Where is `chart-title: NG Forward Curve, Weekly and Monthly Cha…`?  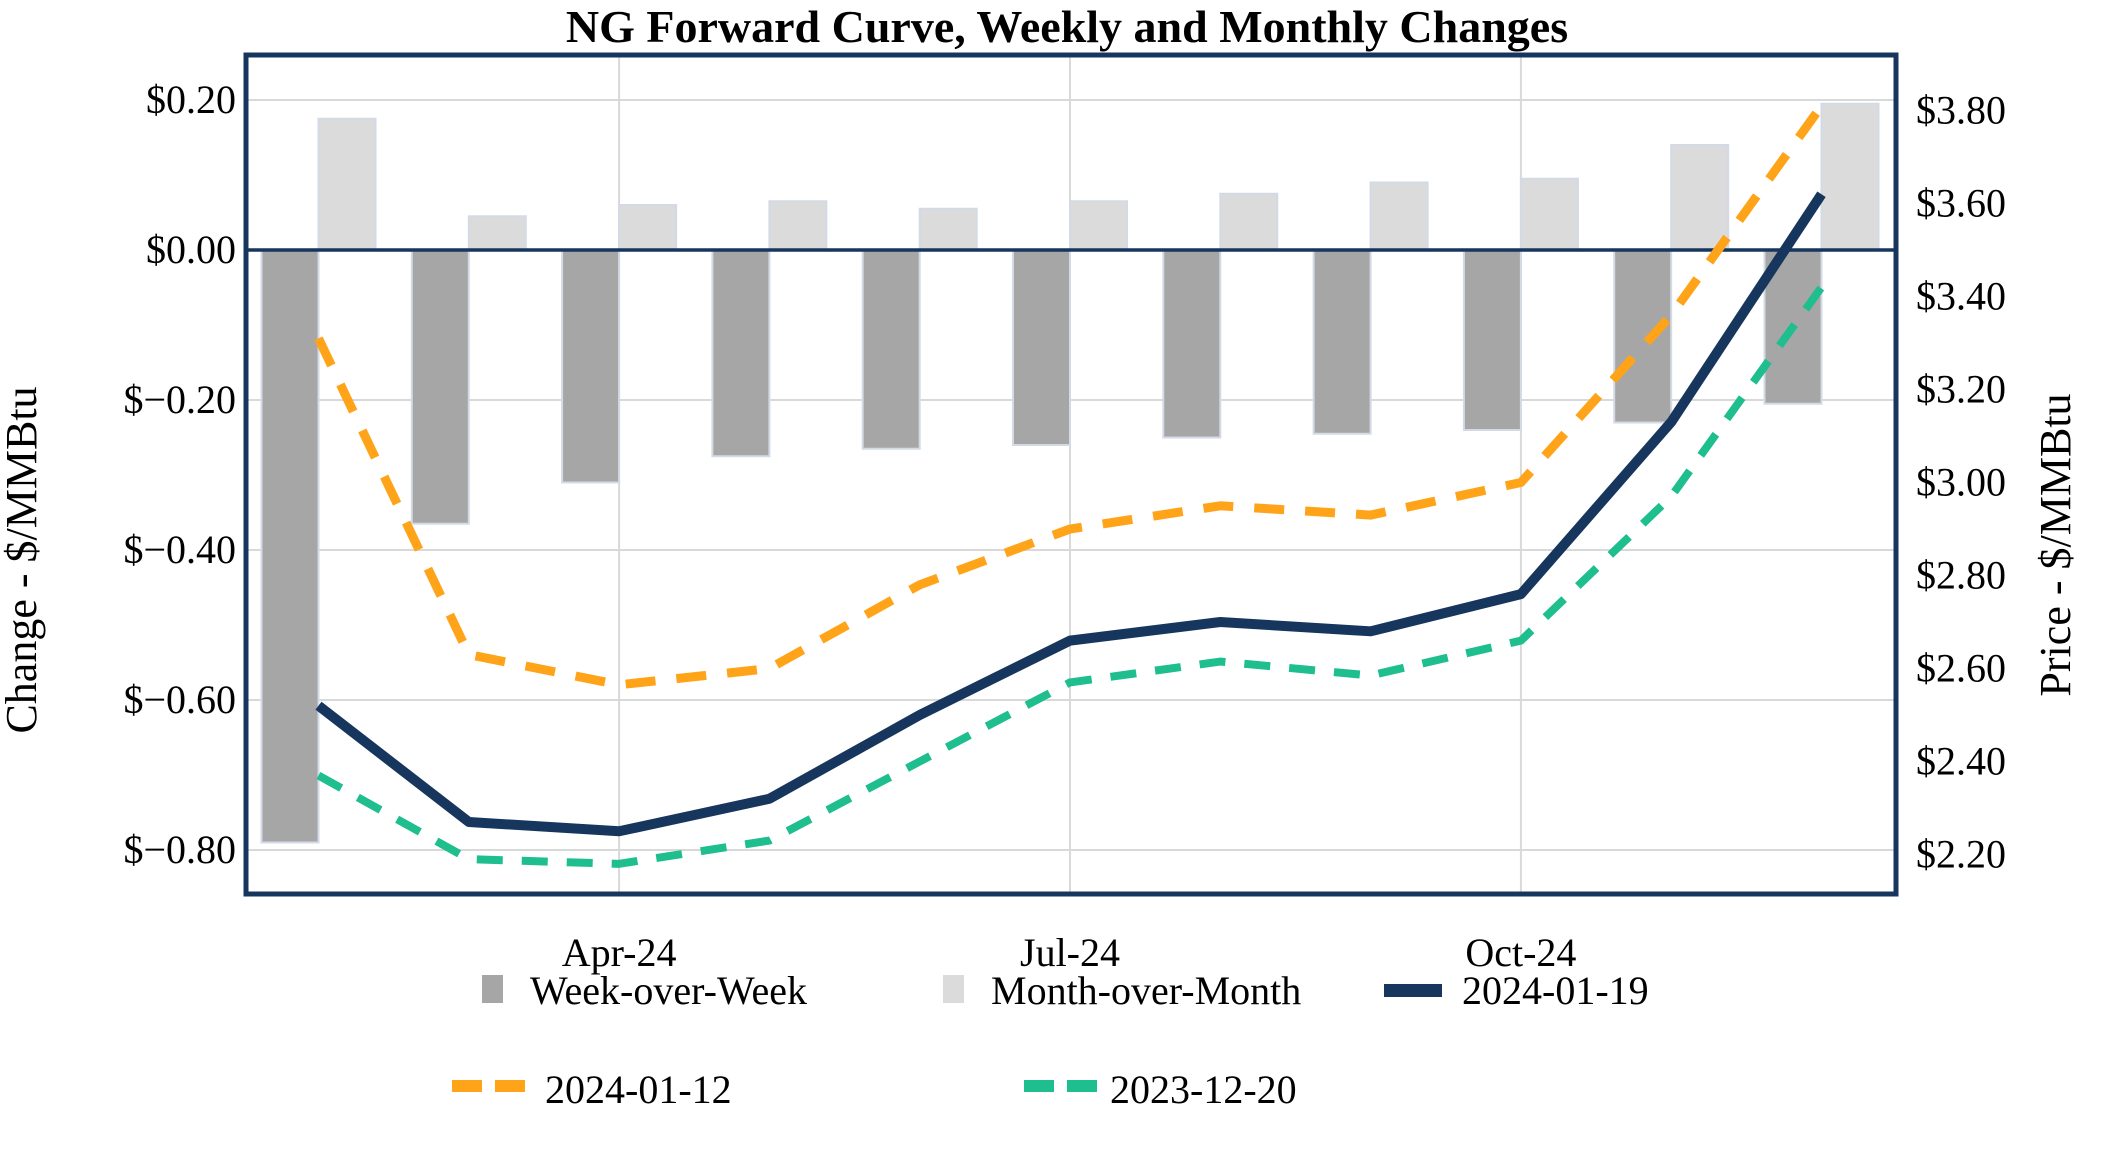
chart-title: NG Forward Curve, Weekly and Monthly Cha… is located at coordinates (1067, 26).